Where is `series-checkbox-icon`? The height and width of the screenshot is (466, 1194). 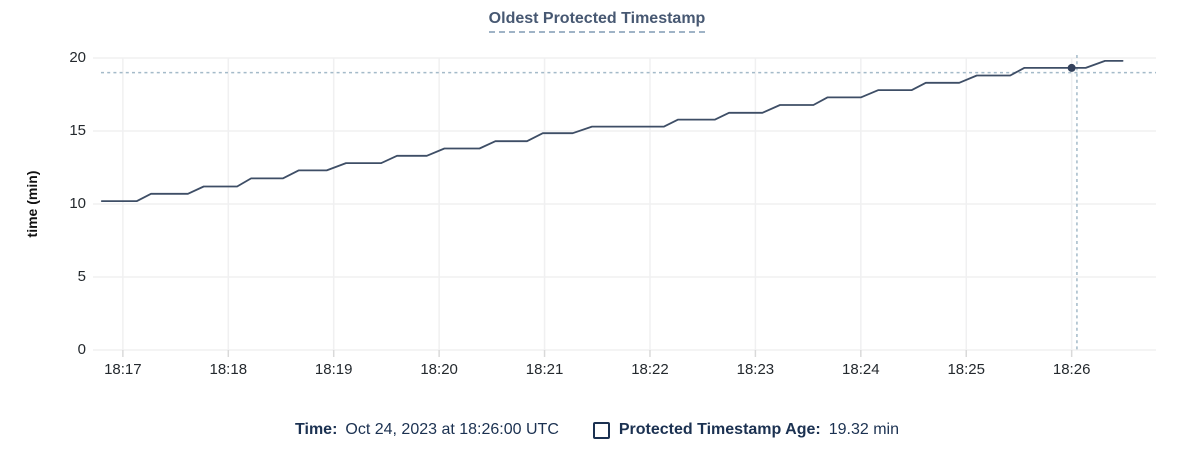 series-checkbox-icon is located at coordinates (601, 430).